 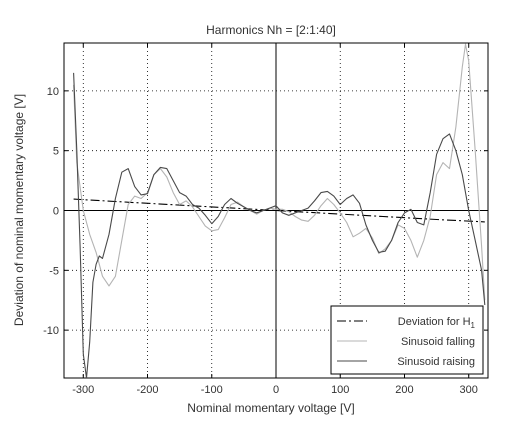 What do you see at coordinates (473, 325) in the screenshot?
I see `legend-subscript: 1` at bounding box center [473, 325].